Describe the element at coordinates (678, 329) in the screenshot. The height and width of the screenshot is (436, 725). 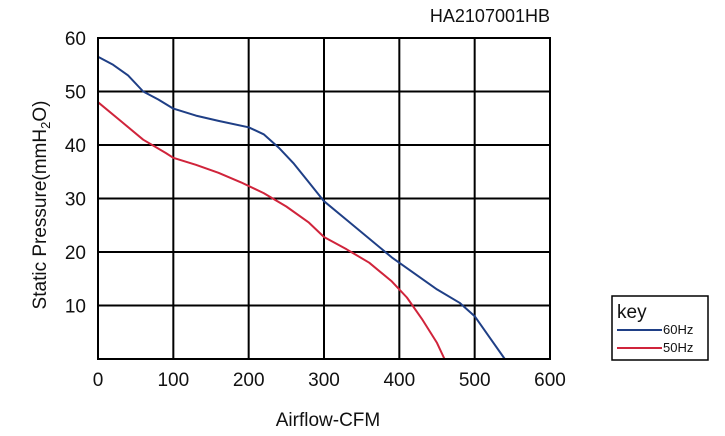
I see `legend-label-60hz: 60Hz` at that location.